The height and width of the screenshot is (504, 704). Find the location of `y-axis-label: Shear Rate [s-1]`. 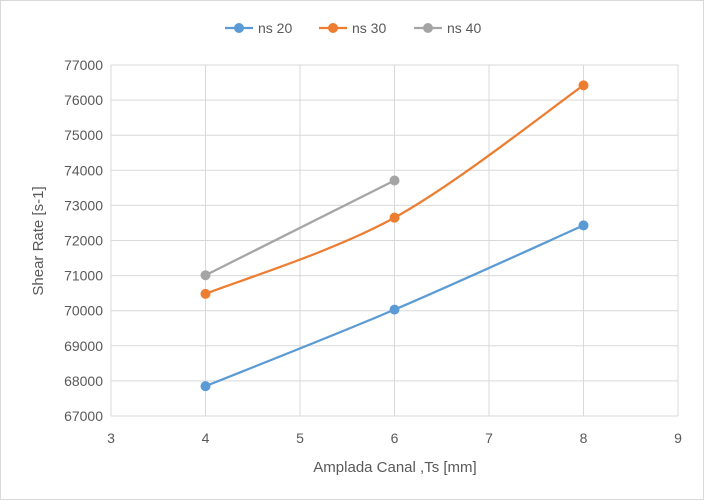

y-axis-label: Shear Rate [s-1] is located at coordinates (38, 240).